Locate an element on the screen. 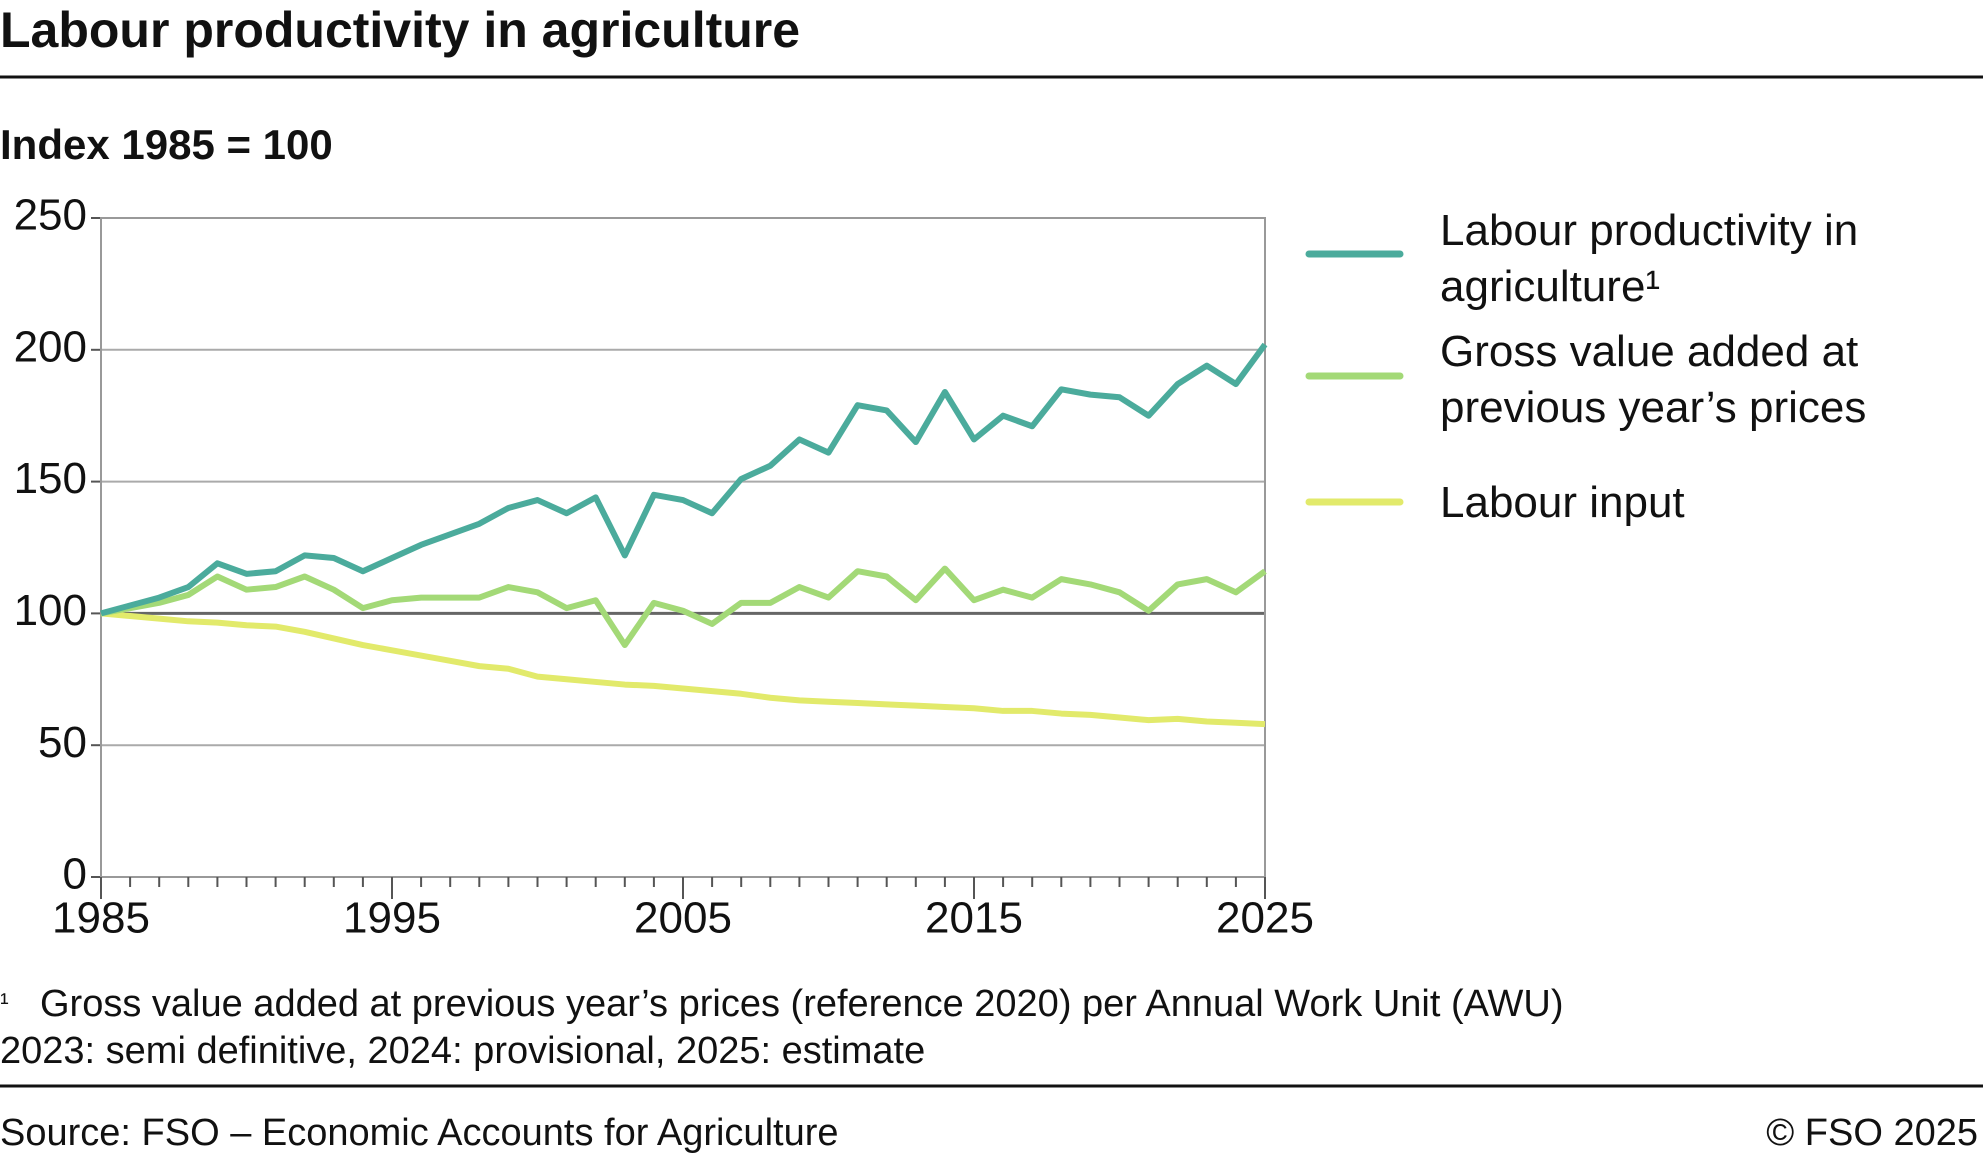 The image size is (1983, 1161). x-tick-label: 2025 is located at coordinates (1265, 918).